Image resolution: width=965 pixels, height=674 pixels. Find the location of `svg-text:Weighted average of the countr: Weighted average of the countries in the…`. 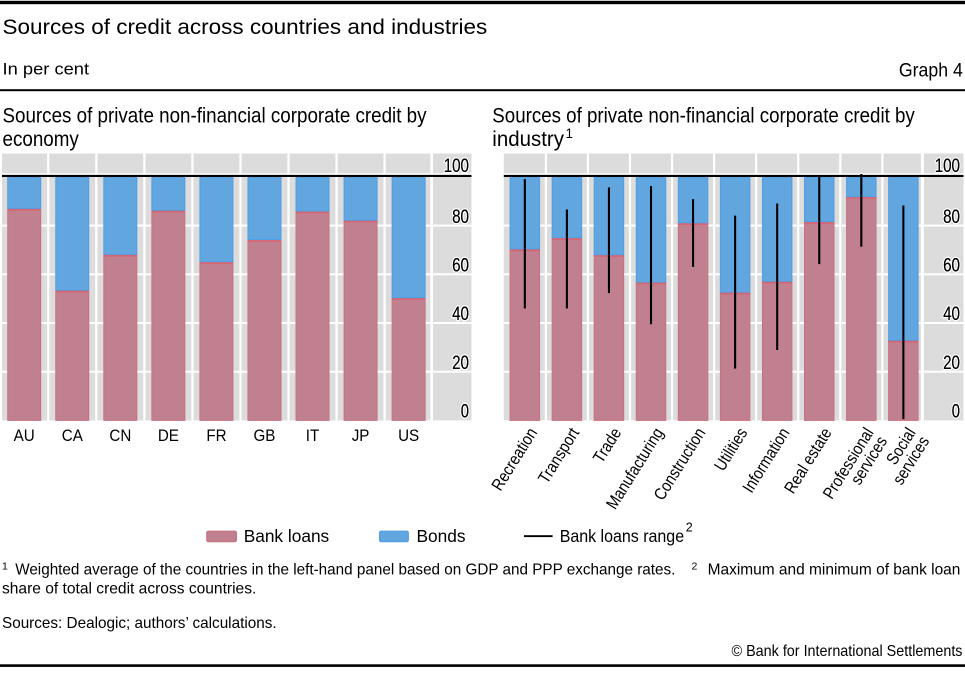

svg-text:Weighted average of the countr: Weighted average of the countries in the… is located at coordinates (345, 569).